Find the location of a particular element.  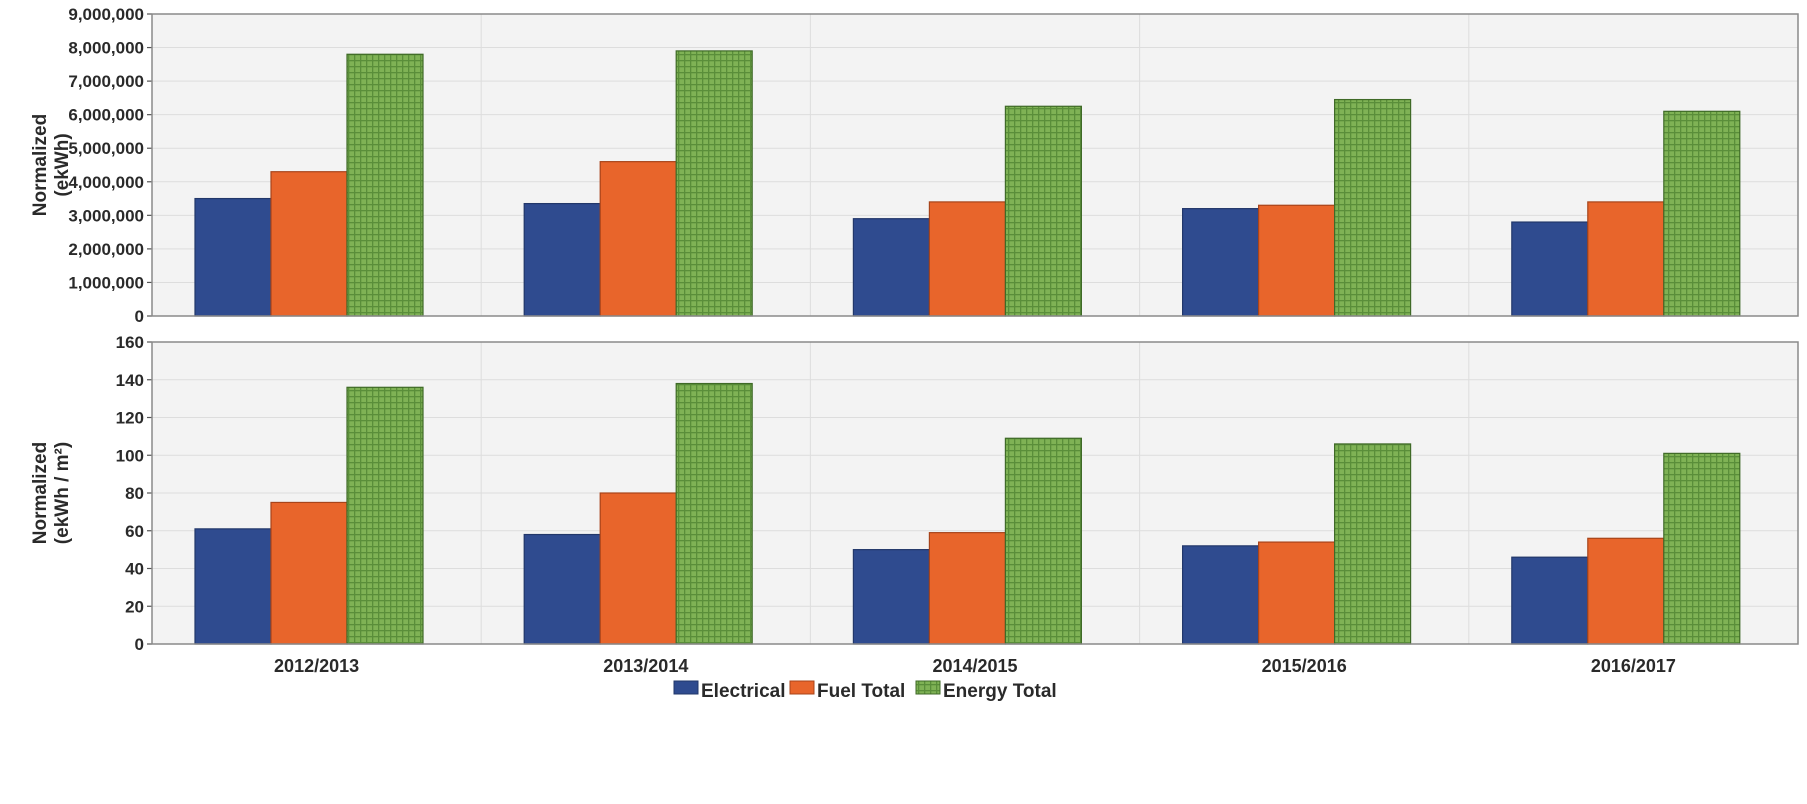

y-tick-label: 40 is located at coordinates (134, 569).